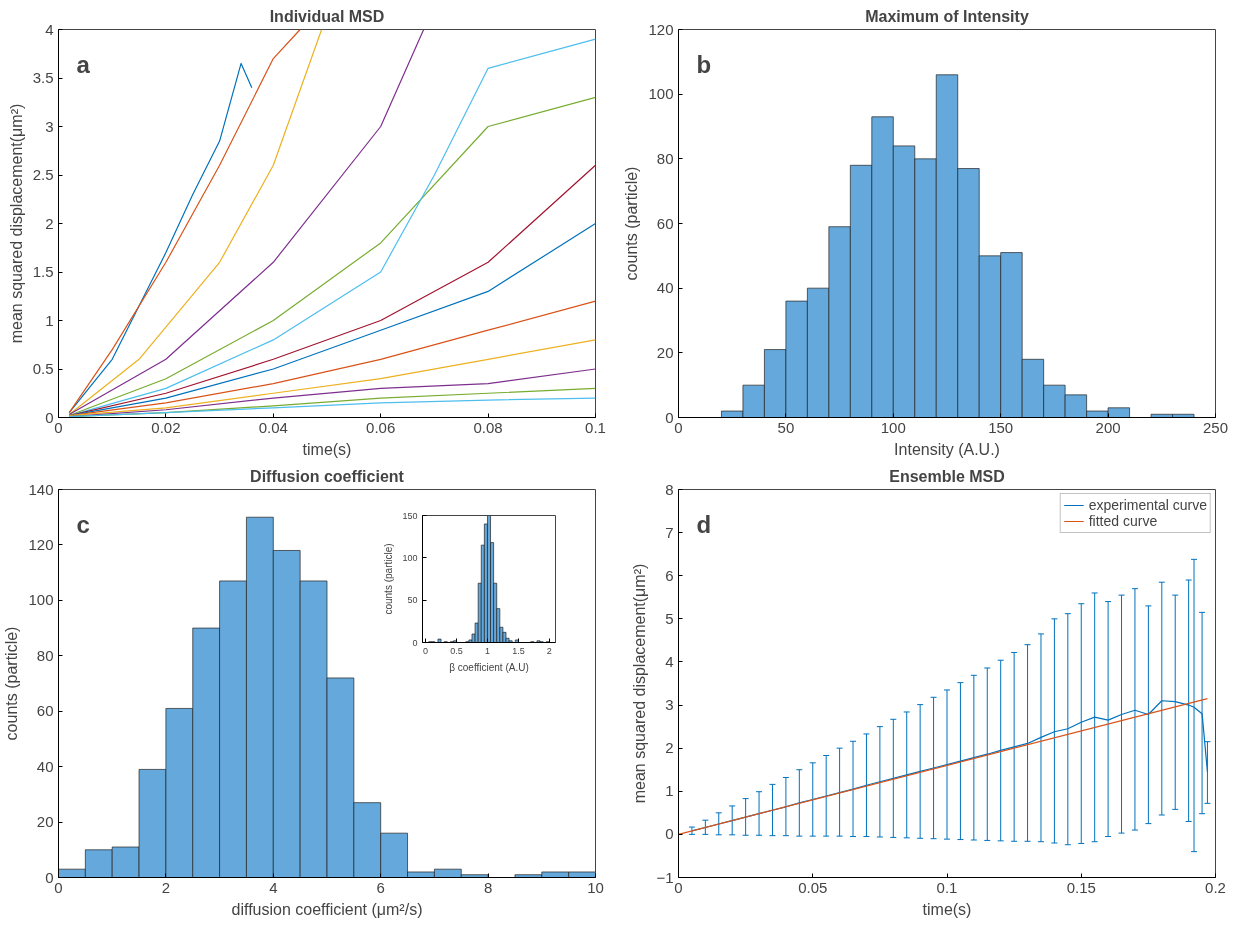 This screenshot has height=936, width=1255. I want to click on y-tick-label: 2.5, so click(43, 174).